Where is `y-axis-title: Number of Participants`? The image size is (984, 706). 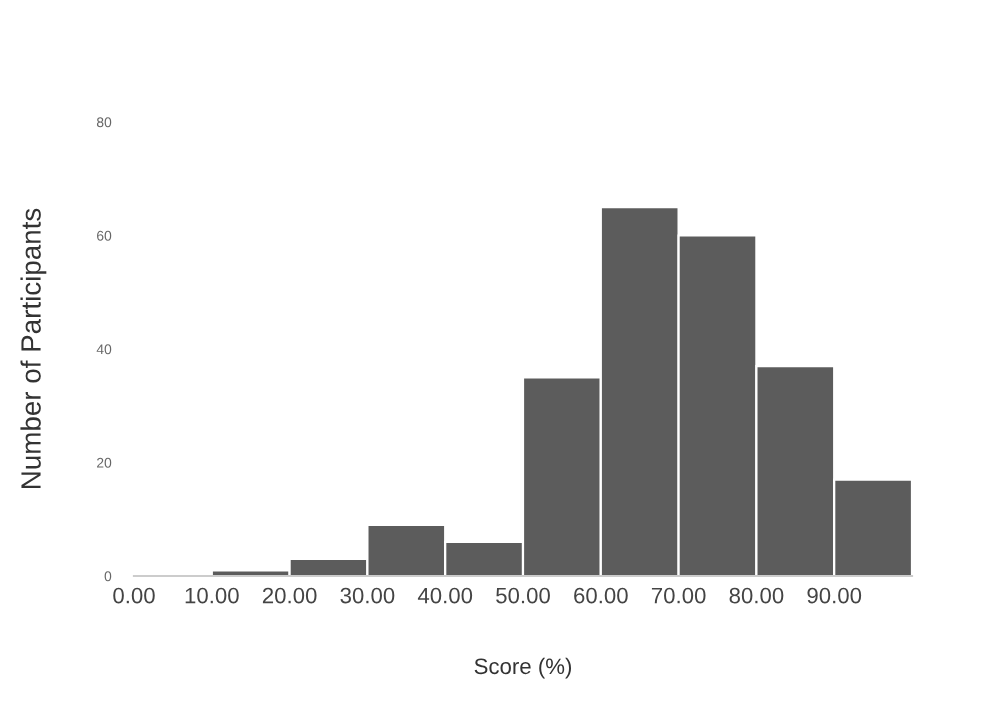
y-axis-title: Number of Participants is located at coordinates (33, 348).